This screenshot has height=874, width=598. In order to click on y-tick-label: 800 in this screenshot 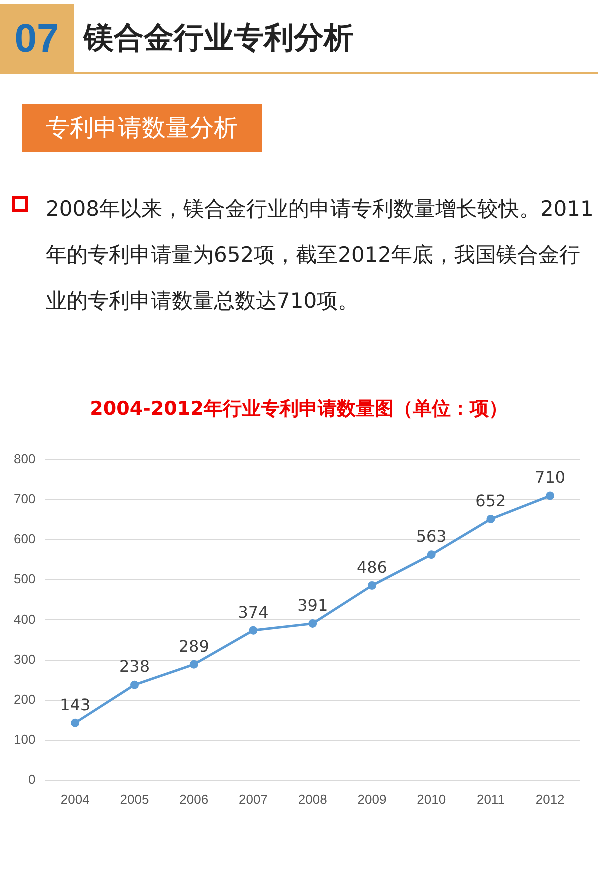, I will do `click(25, 459)`.